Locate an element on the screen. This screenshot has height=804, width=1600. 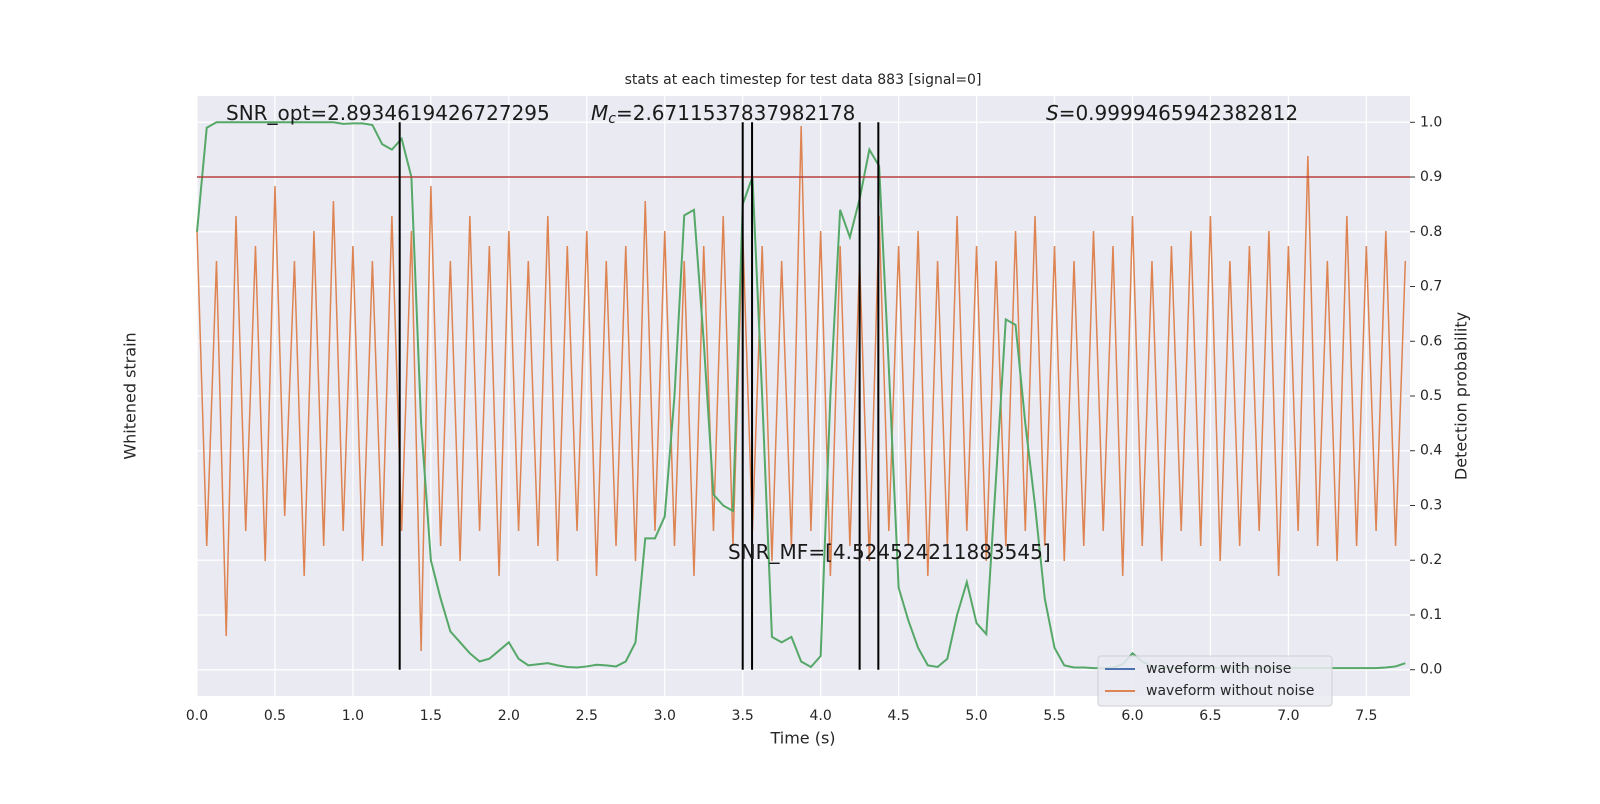
annotation: SNR_MF=[4.524524211883545] is located at coordinates (889, 552).